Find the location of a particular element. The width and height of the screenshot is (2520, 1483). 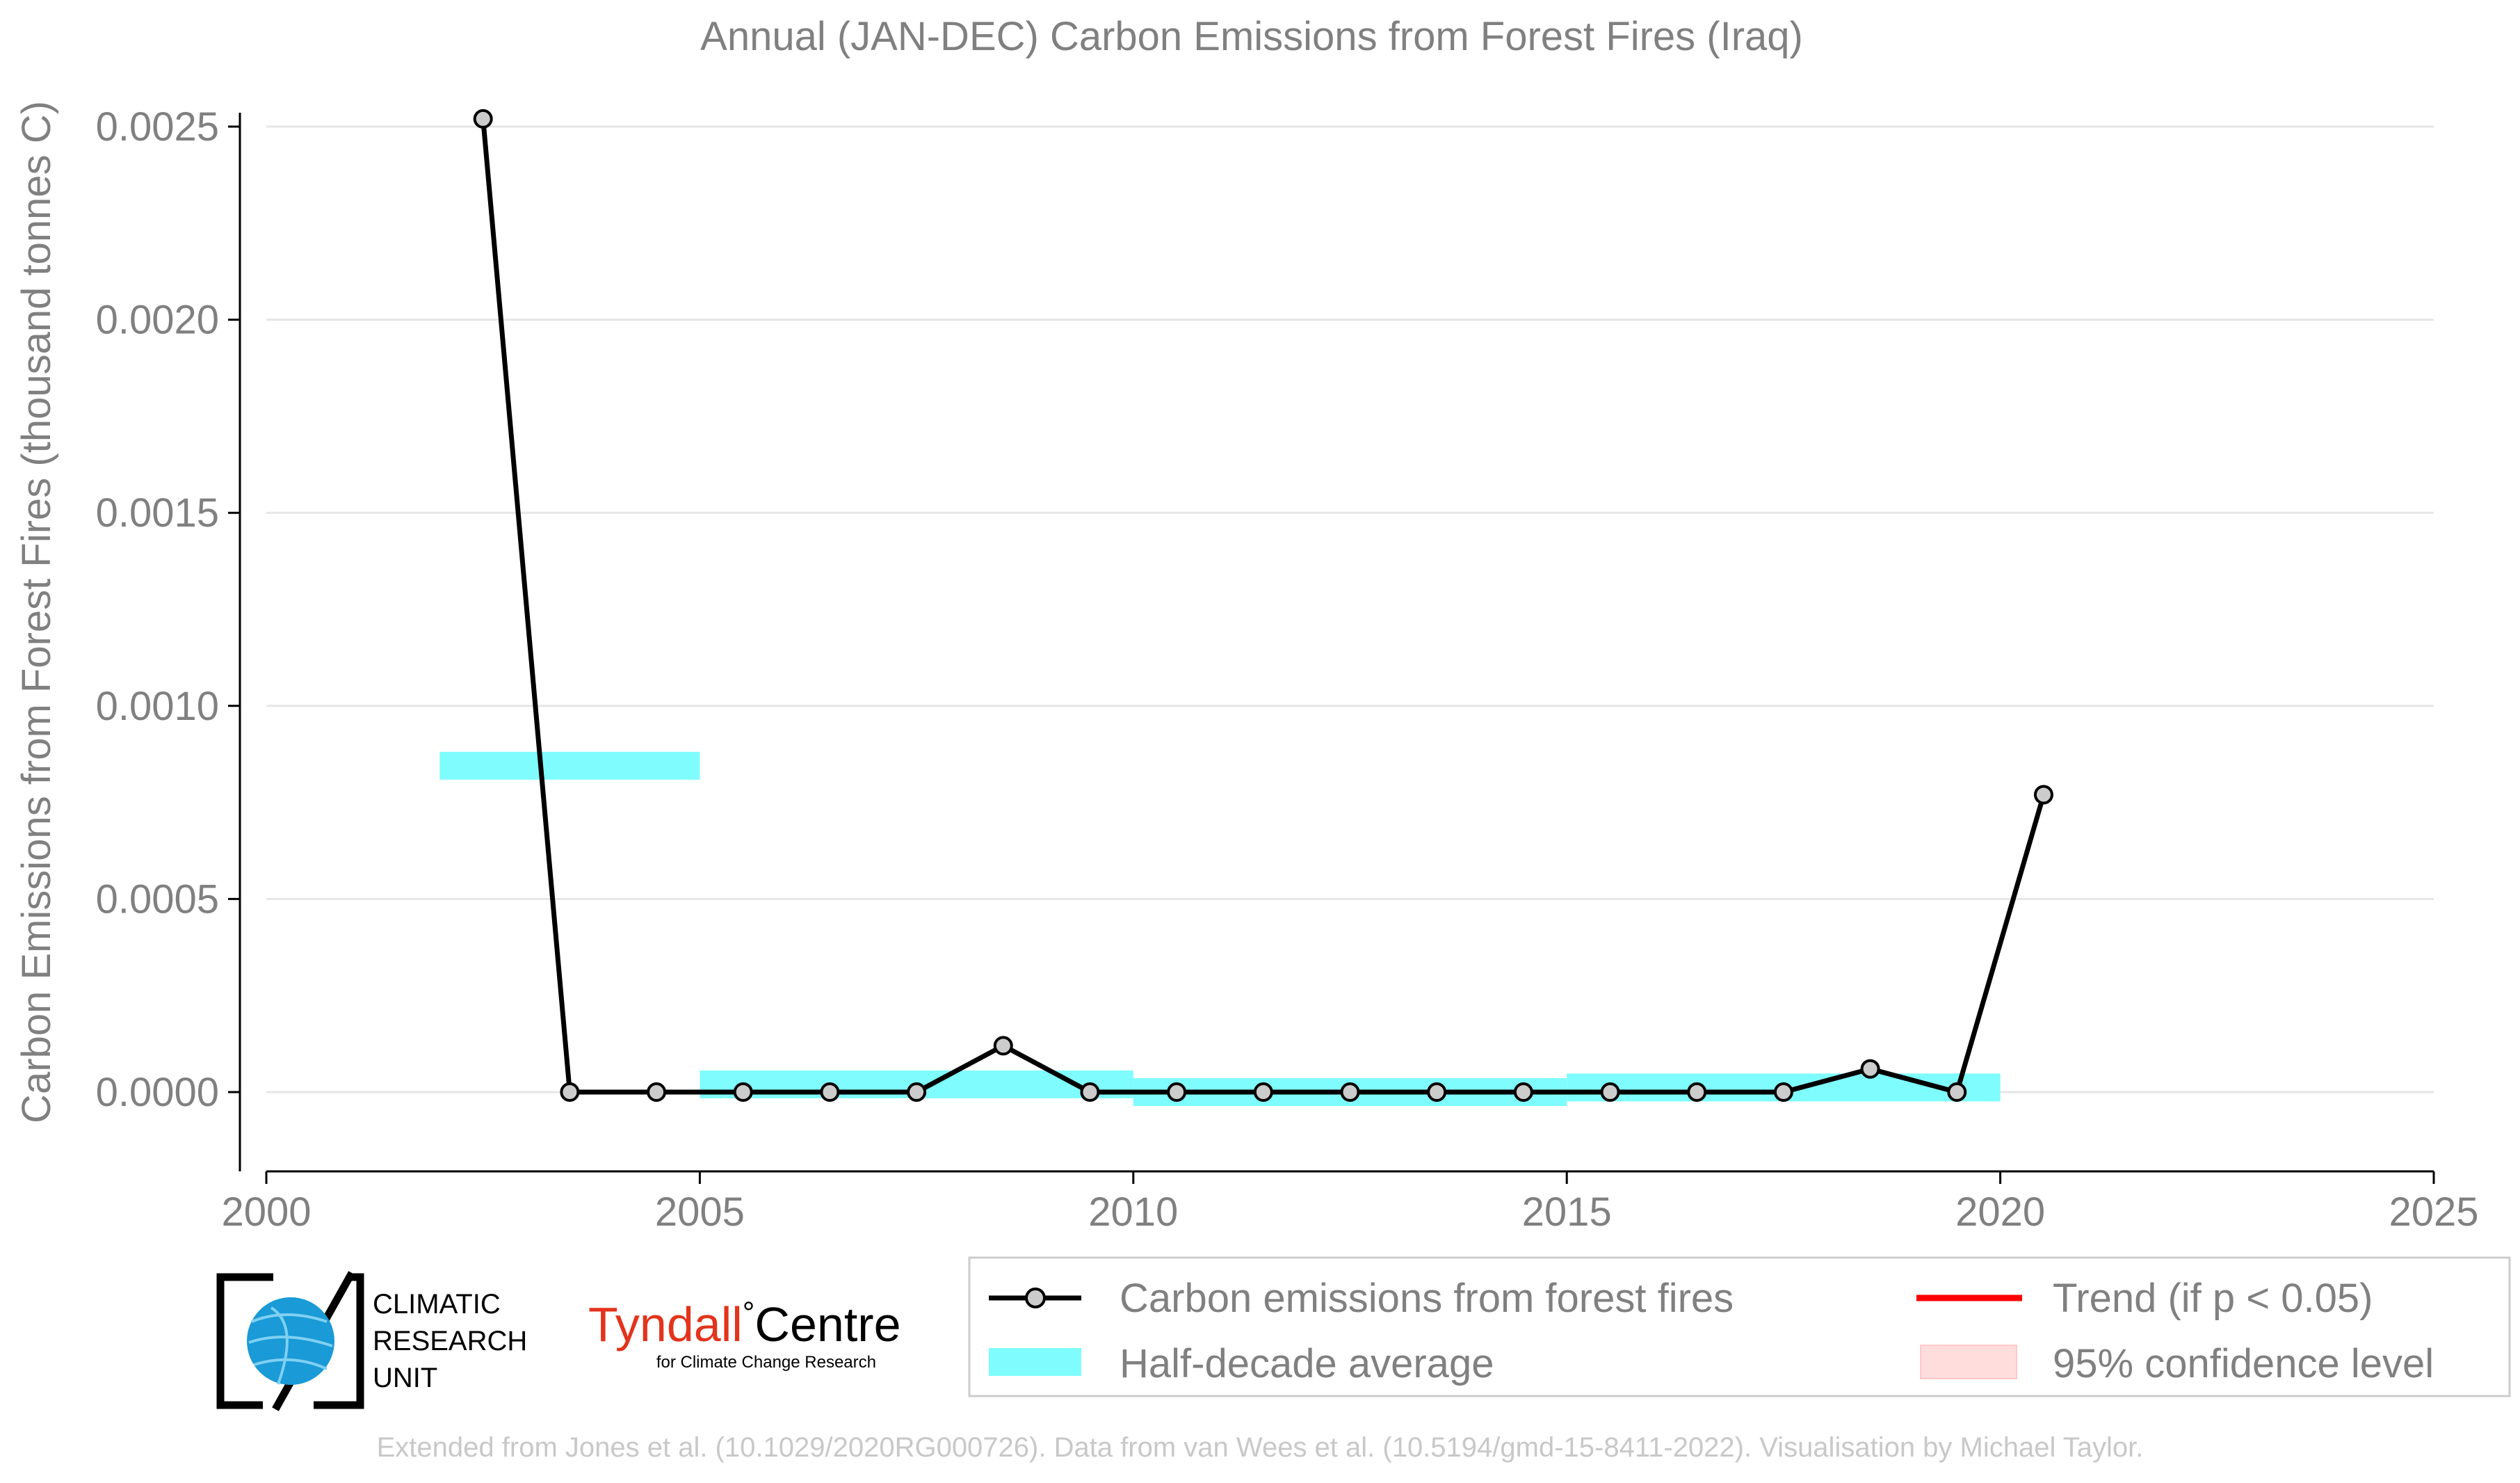

legend-swatch-confidence is located at coordinates (1968, 1362).